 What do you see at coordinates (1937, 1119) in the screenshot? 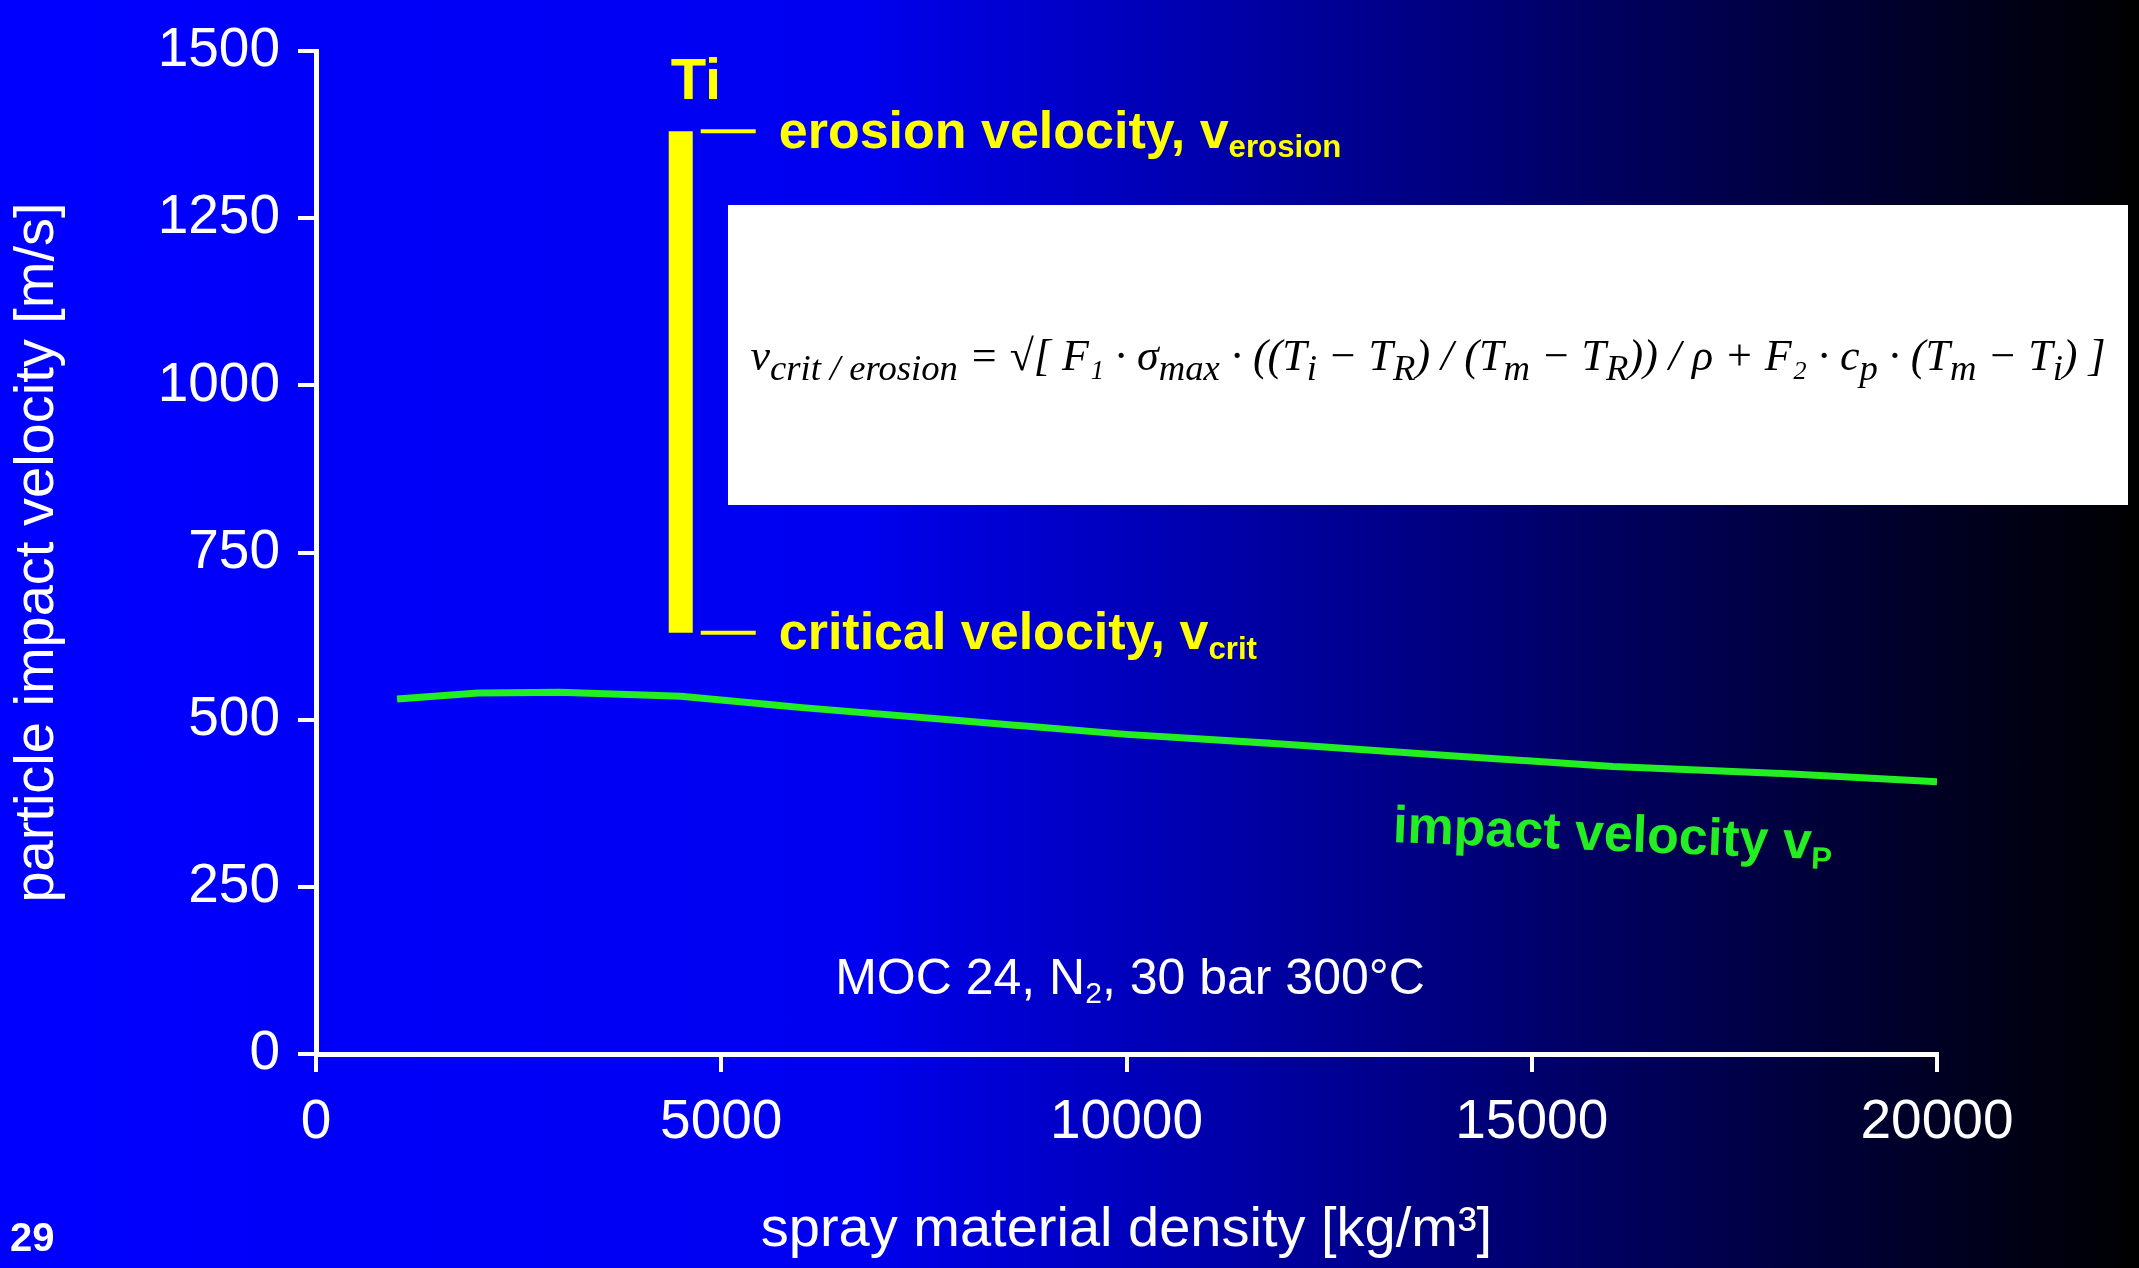
I see `x-tick-label: 20000` at bounding box center [1937, 1119].